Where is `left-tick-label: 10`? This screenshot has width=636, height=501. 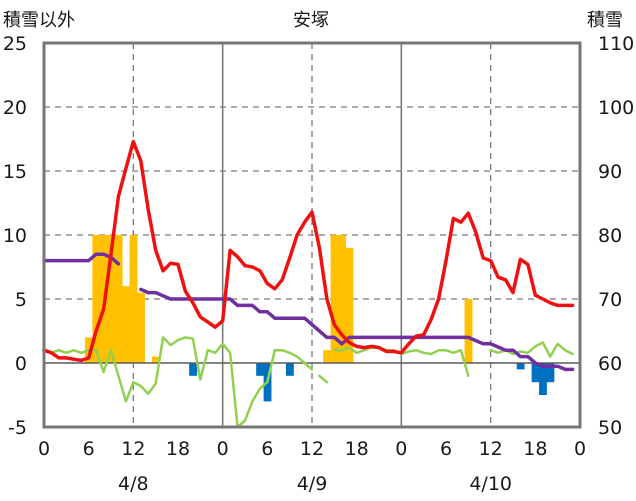
left-tick-label: 10 is located at coordinates (15, 236).